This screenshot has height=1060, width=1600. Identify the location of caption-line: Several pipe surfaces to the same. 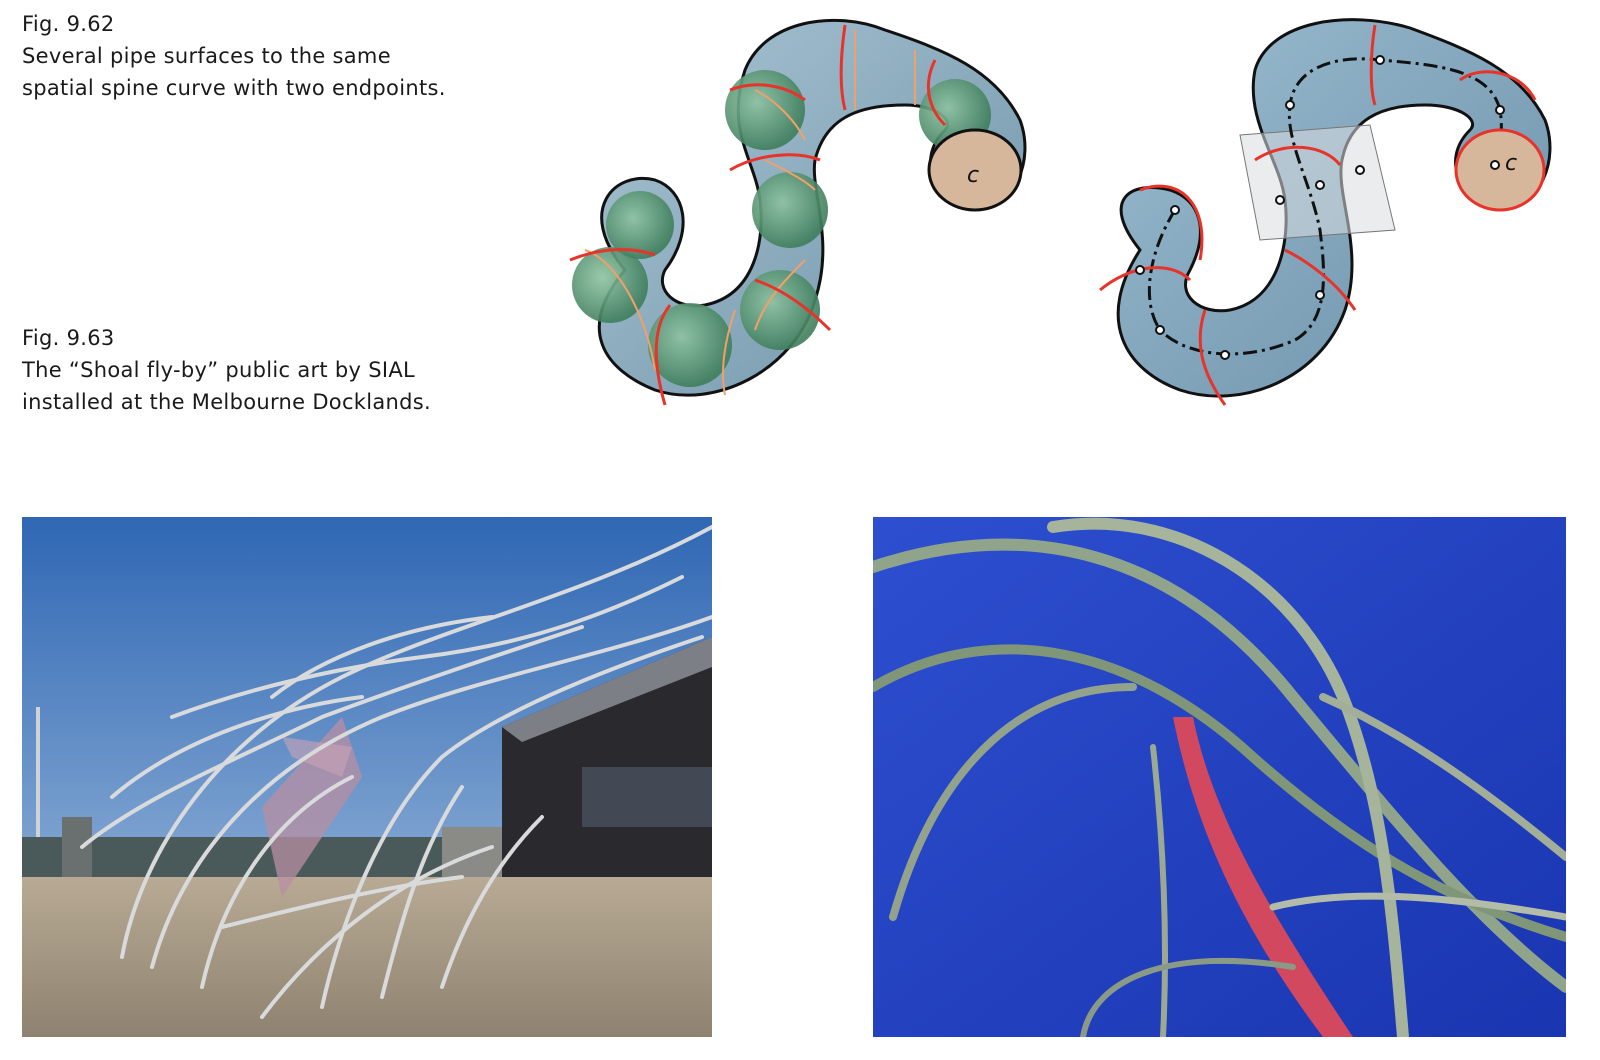
(206, 56).